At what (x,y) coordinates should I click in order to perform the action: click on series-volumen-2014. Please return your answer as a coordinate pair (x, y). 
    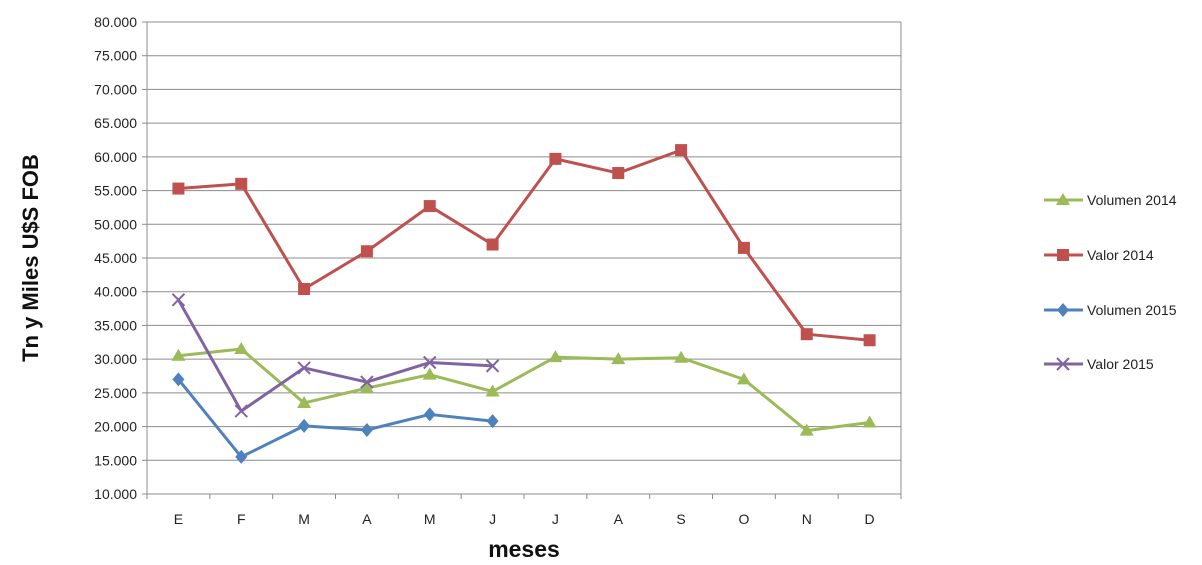
    Looking at the image, I should click on (524, 389).